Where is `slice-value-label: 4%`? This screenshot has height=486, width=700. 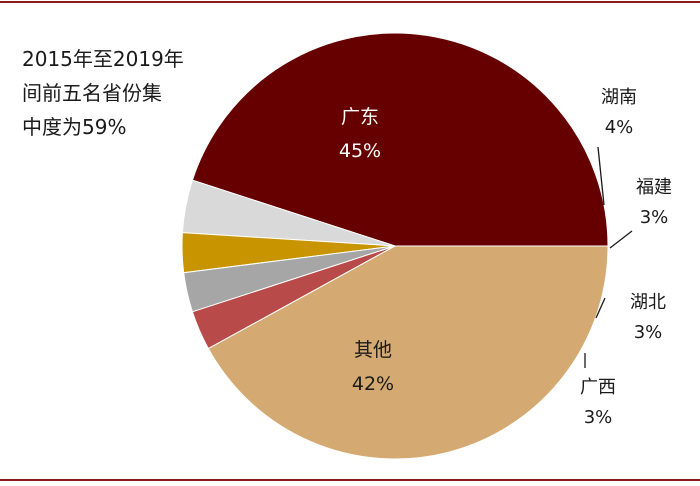
slice-value-label: 4% is located at coordinates (619, 127).